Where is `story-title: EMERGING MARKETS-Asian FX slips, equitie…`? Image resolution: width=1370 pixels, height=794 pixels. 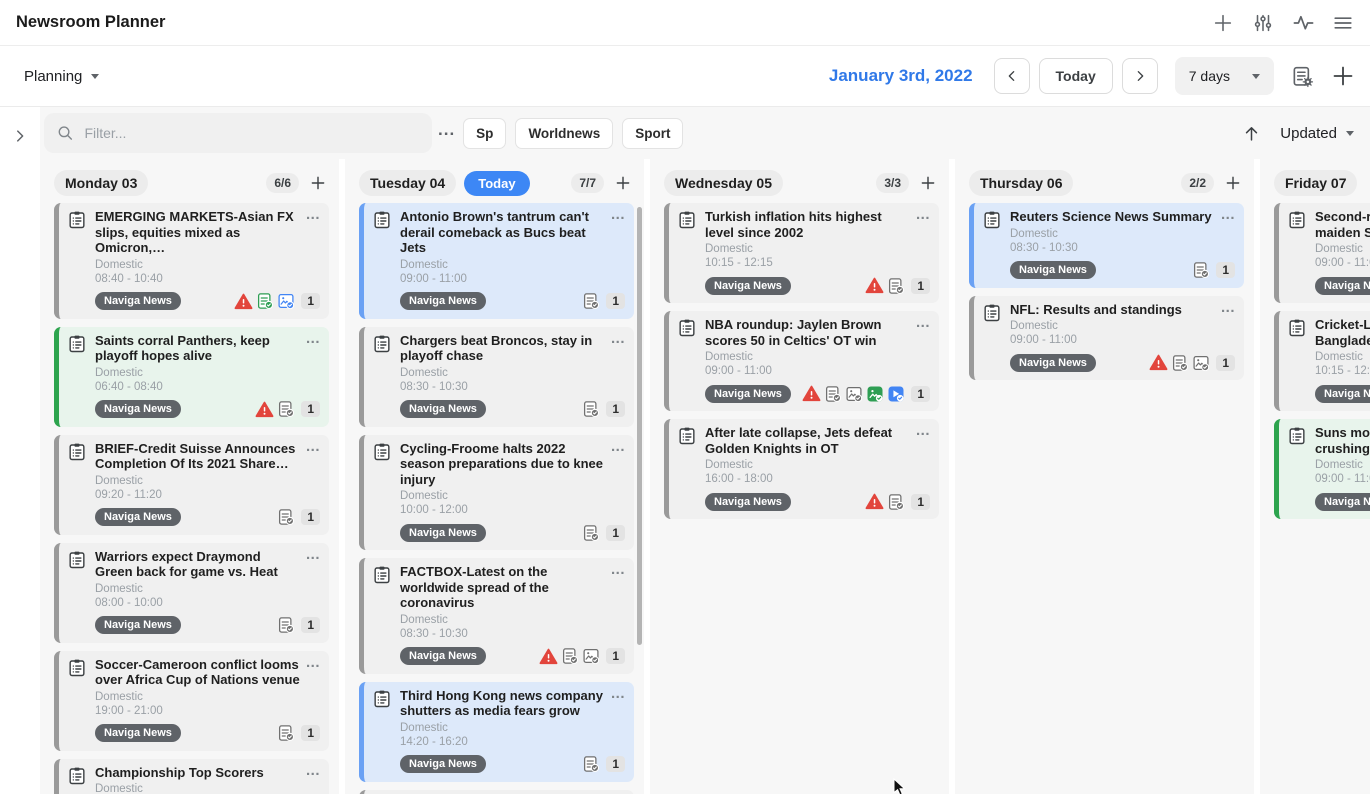
story-title: EMERGING MARKETS-Asian FX slips, equitie… is located at coordinates (194, 232).